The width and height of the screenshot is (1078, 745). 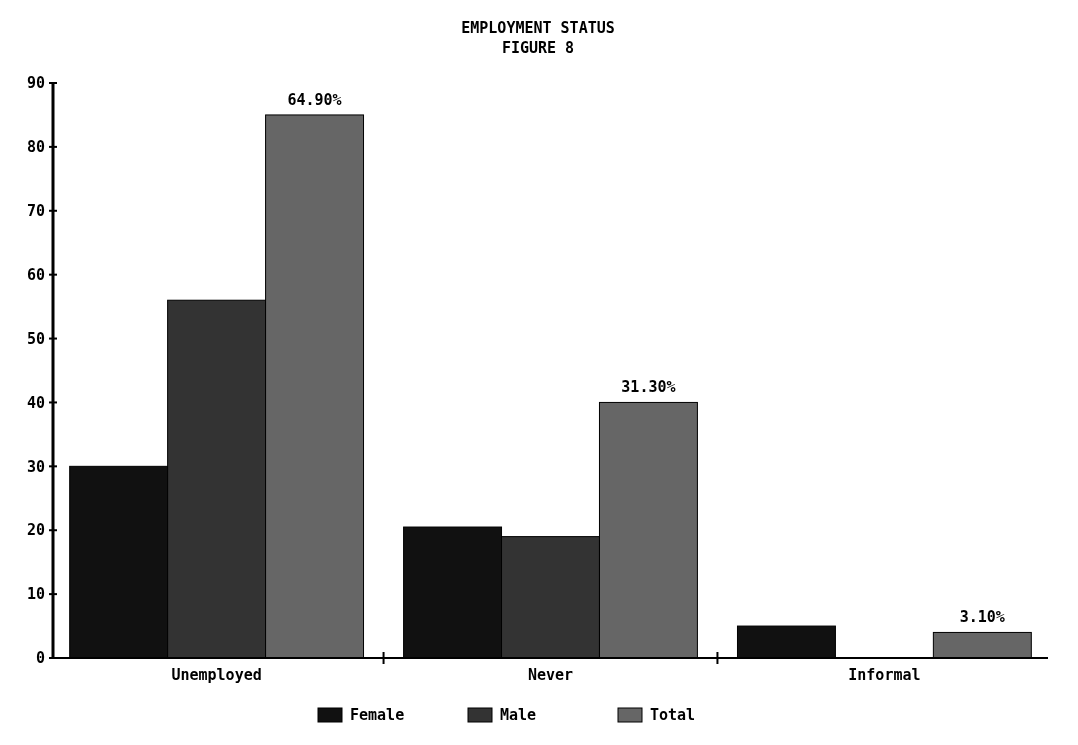 What do you see at coordinates (35, 211) in the screenshot?
I see `y-tick-label: 70` at bounding box center [35, 211].